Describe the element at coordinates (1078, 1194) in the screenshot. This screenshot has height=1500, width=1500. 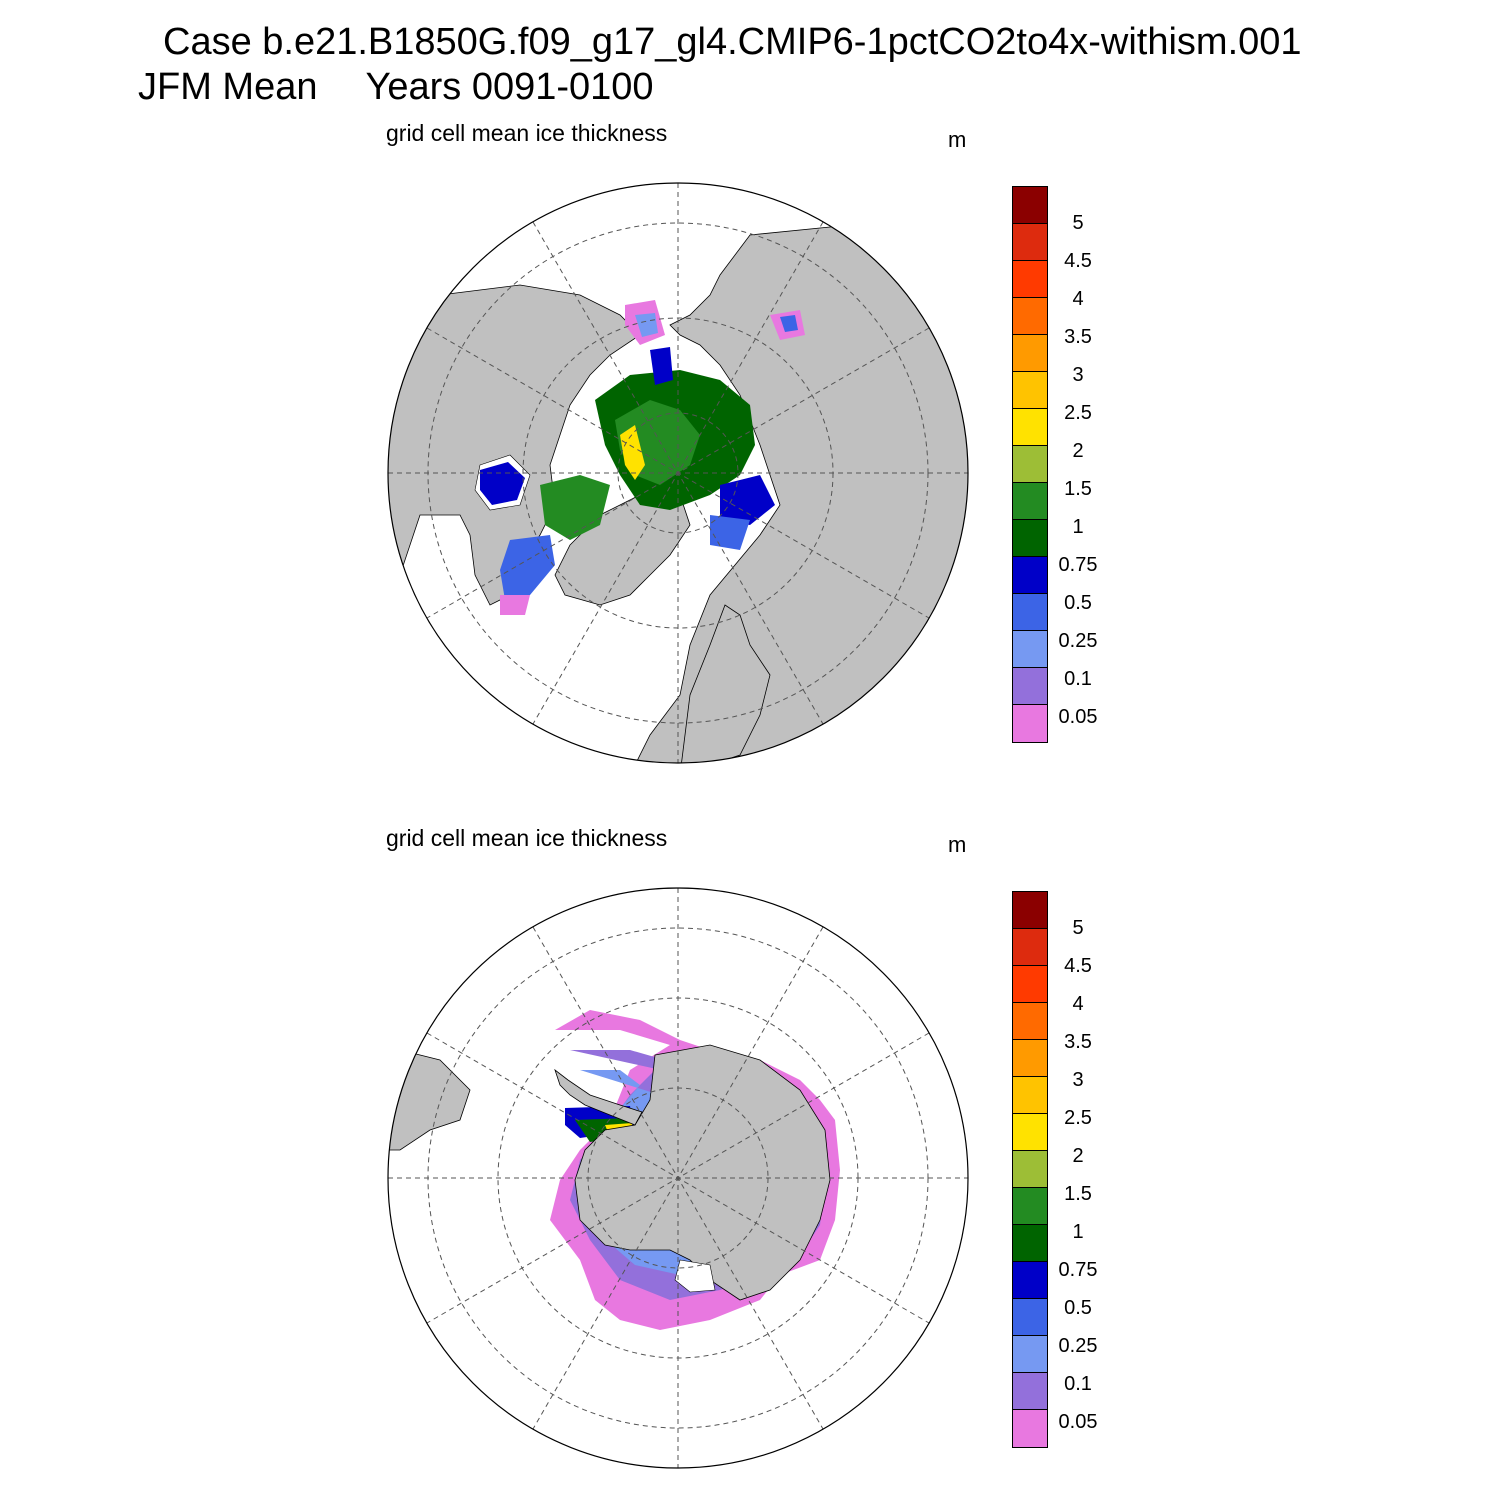
I see `south-colorbar-label: 1.5` at that location.